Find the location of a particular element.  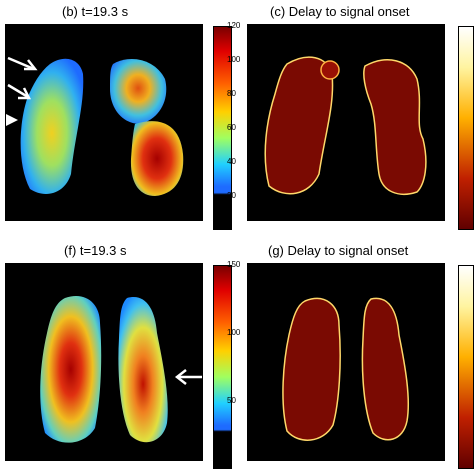

panel-b-tick: 20 is located at coordinates (231, 195).